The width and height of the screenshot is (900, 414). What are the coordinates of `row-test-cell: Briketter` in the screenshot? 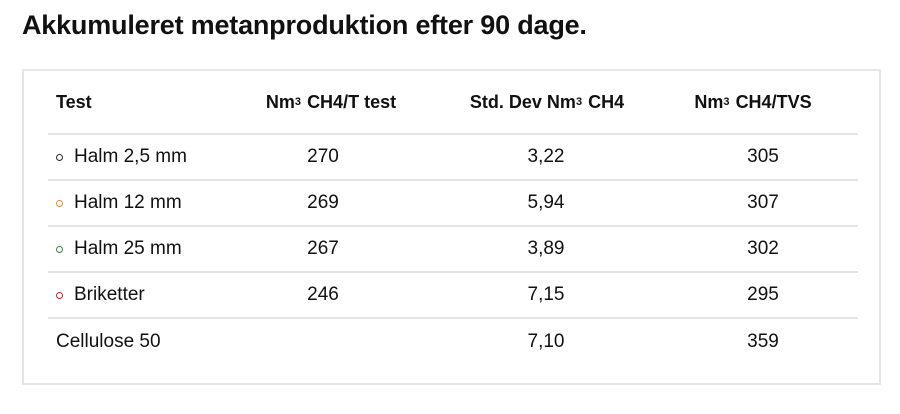 It's located at (100, 295).